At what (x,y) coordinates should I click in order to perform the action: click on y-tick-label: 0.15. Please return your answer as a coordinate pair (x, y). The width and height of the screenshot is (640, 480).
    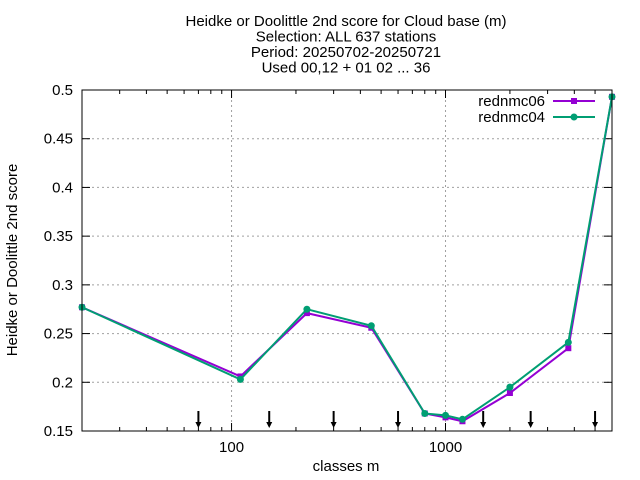
    Looking at the image, I should click on (58, 431).